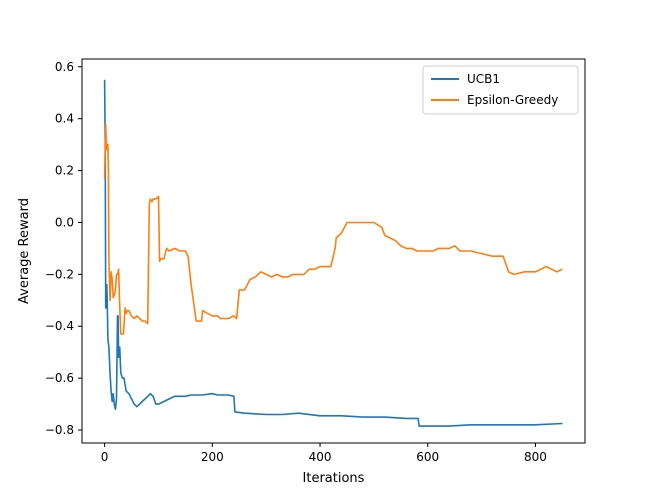  I want to click on legend-box, so click(500, 90).